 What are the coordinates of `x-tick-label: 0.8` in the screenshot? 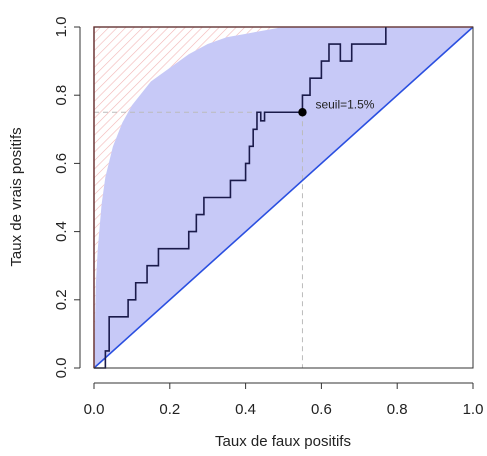 It's located at (397, 409).